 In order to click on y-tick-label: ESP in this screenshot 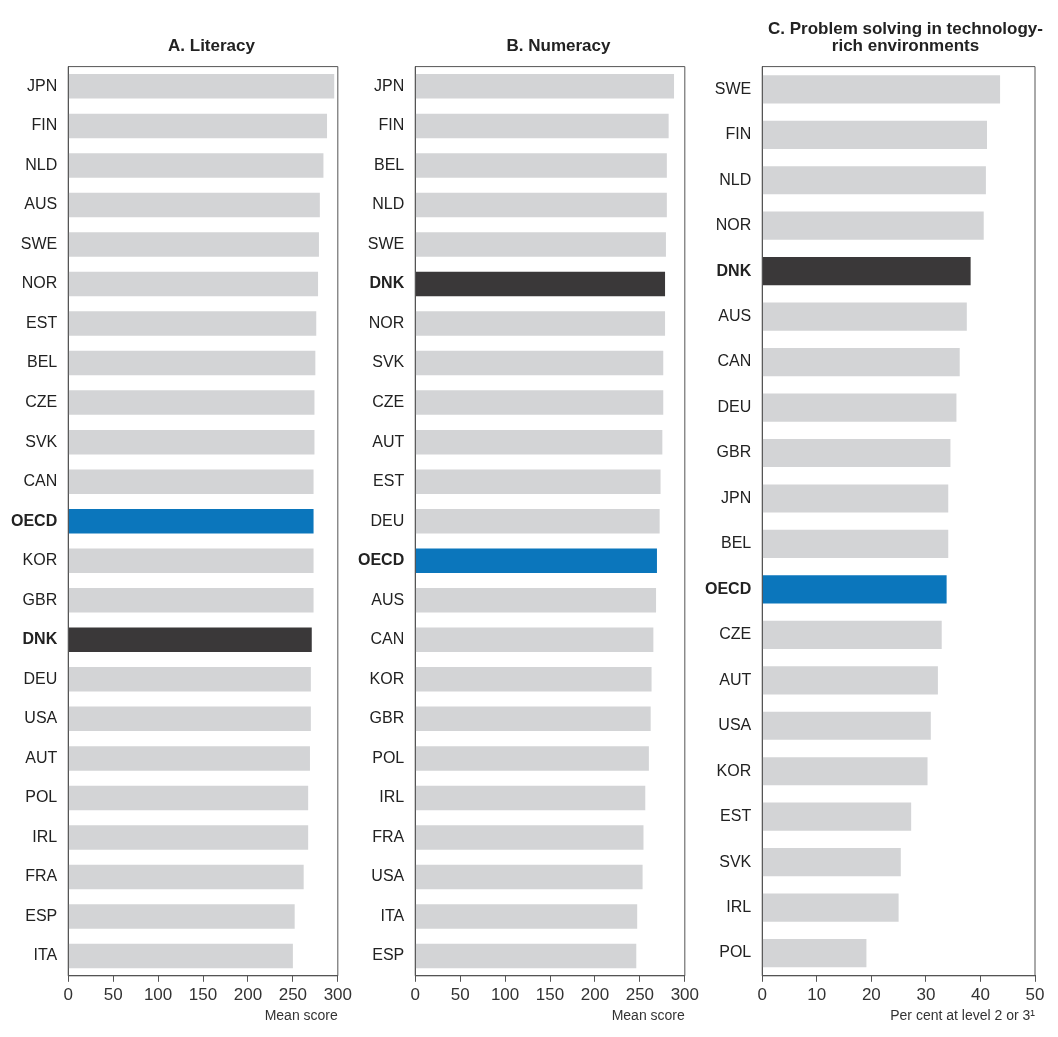, I will do `click(41, 915)`.